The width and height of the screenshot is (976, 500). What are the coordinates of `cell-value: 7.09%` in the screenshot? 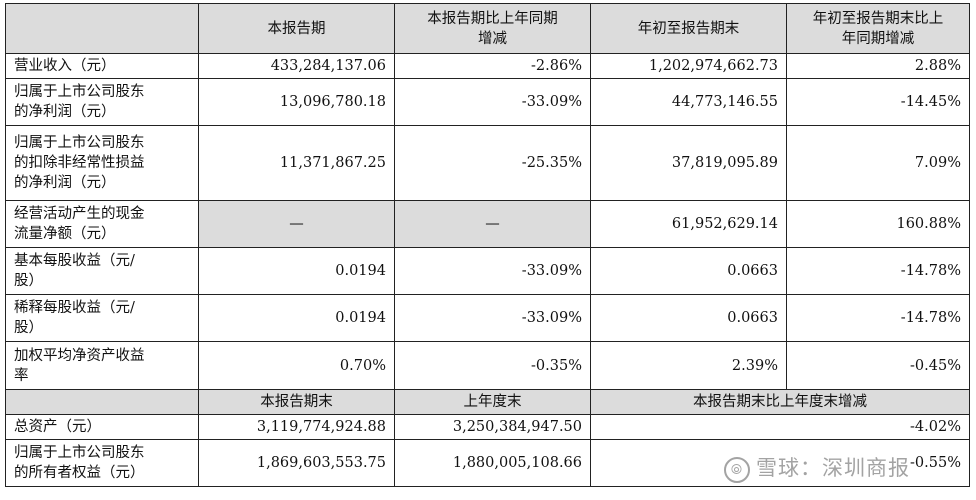 It's located at (878, 163).